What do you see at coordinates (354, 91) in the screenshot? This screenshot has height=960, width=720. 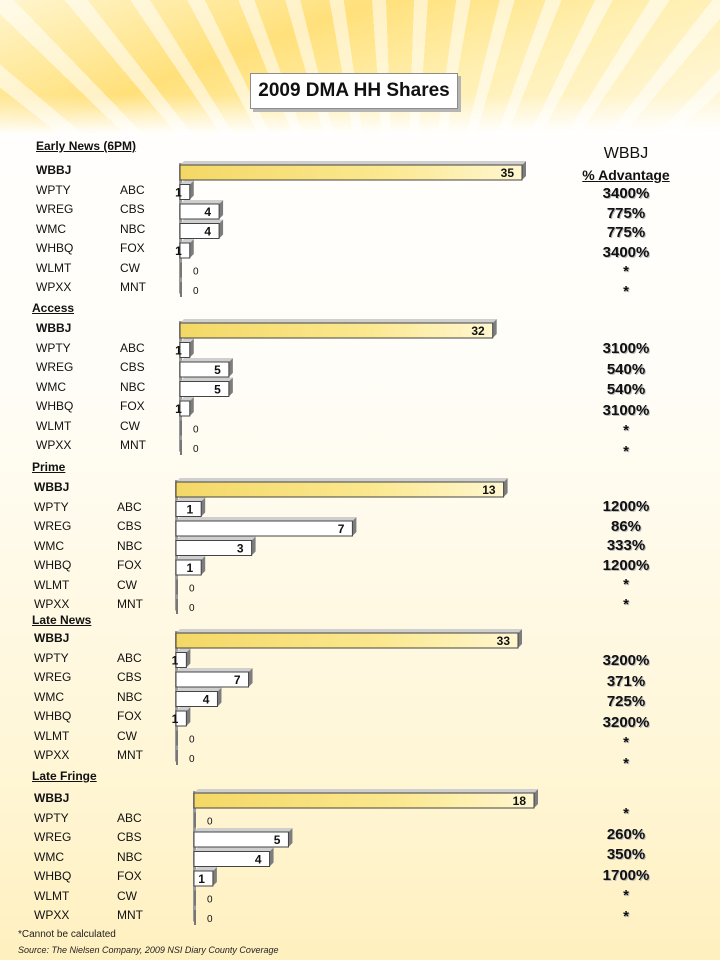 I see `page-title: 2009 DMA HH Shares` at bounding box center [354, 91].